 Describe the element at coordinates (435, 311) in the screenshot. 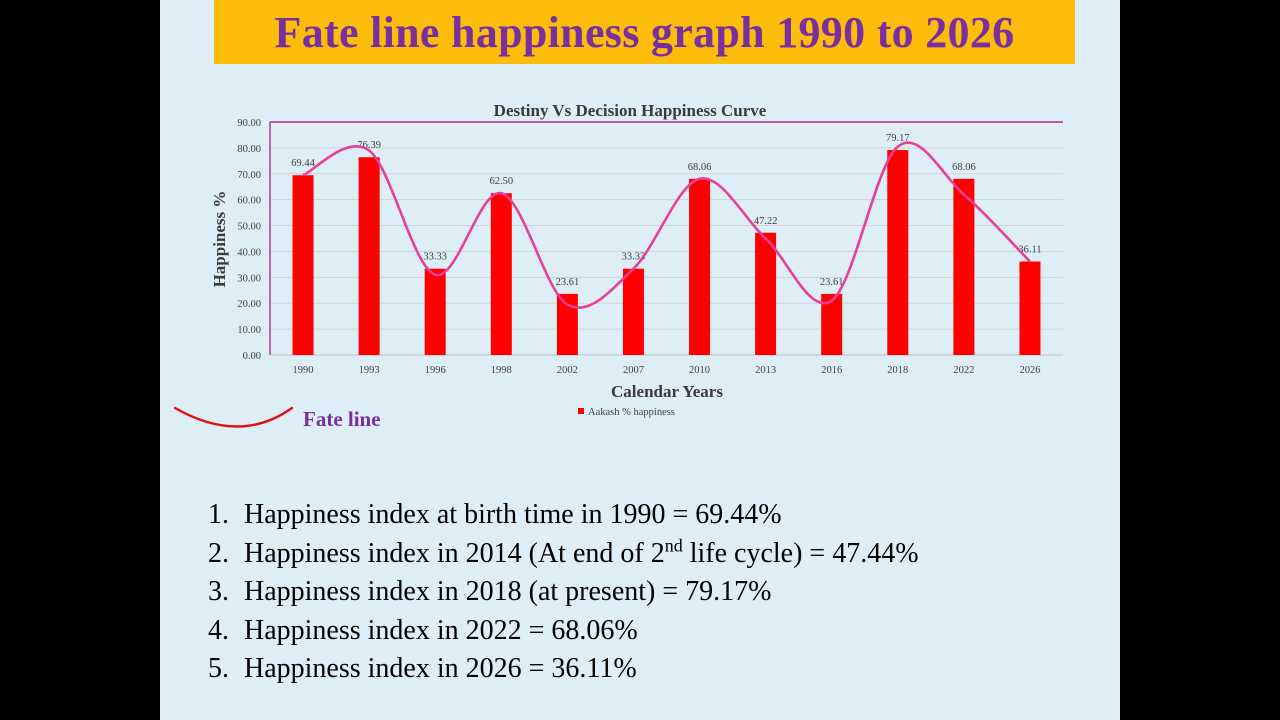

I see `bar-1996` at that location.